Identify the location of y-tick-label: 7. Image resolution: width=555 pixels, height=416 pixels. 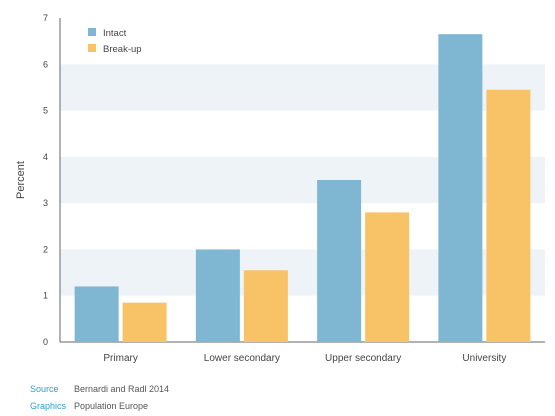
(45, 18).